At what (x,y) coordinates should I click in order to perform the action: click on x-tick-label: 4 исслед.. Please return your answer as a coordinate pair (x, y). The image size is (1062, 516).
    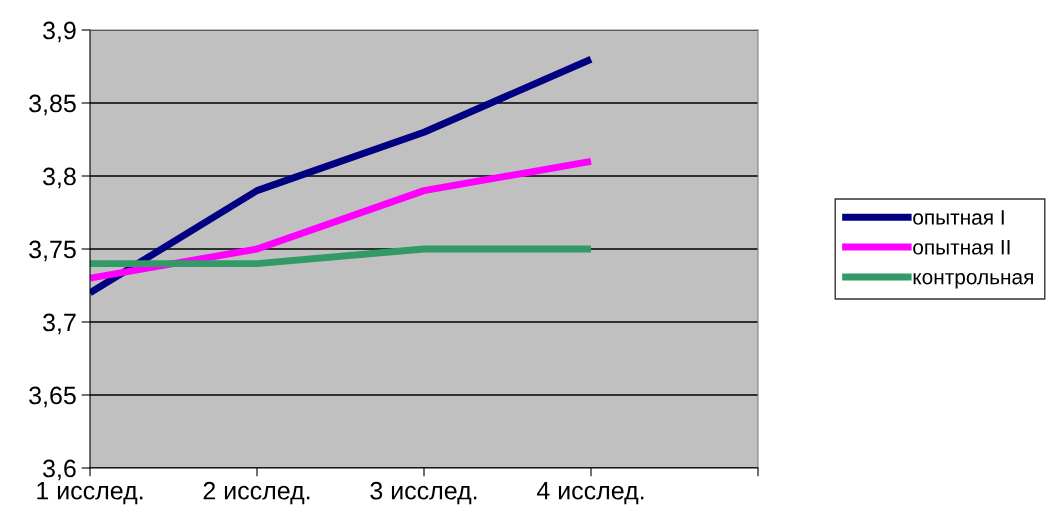
    Looking at the image, I should click on (590, 493).